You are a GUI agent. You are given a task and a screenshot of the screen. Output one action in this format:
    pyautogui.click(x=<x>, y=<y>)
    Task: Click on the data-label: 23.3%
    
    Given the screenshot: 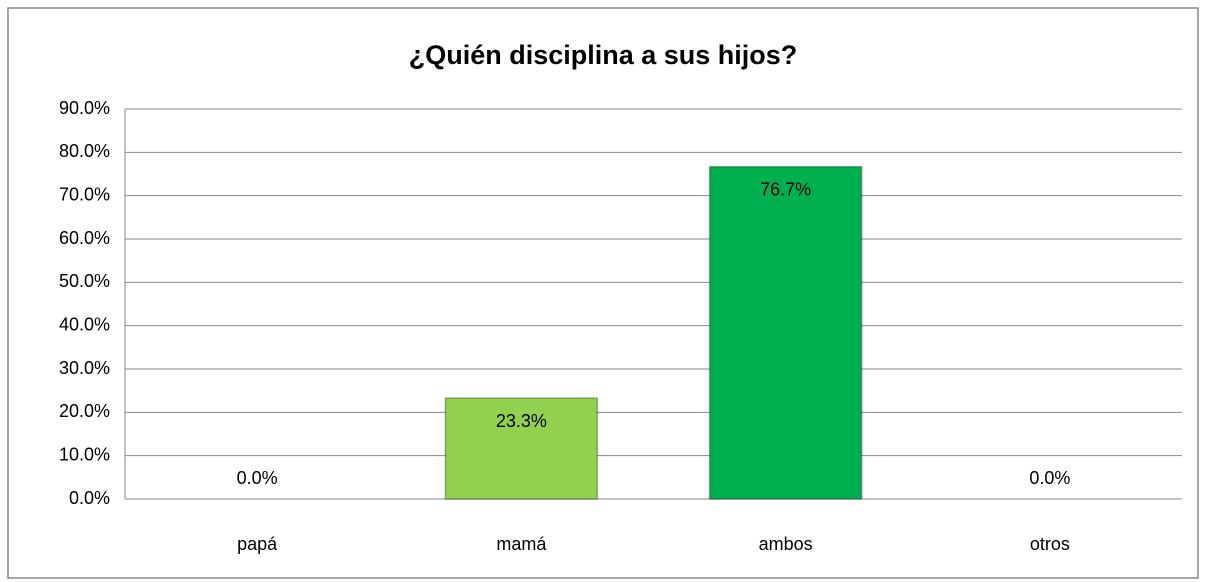 What is the action you would take?
    pyautogui.click(x=521, y=421)
    